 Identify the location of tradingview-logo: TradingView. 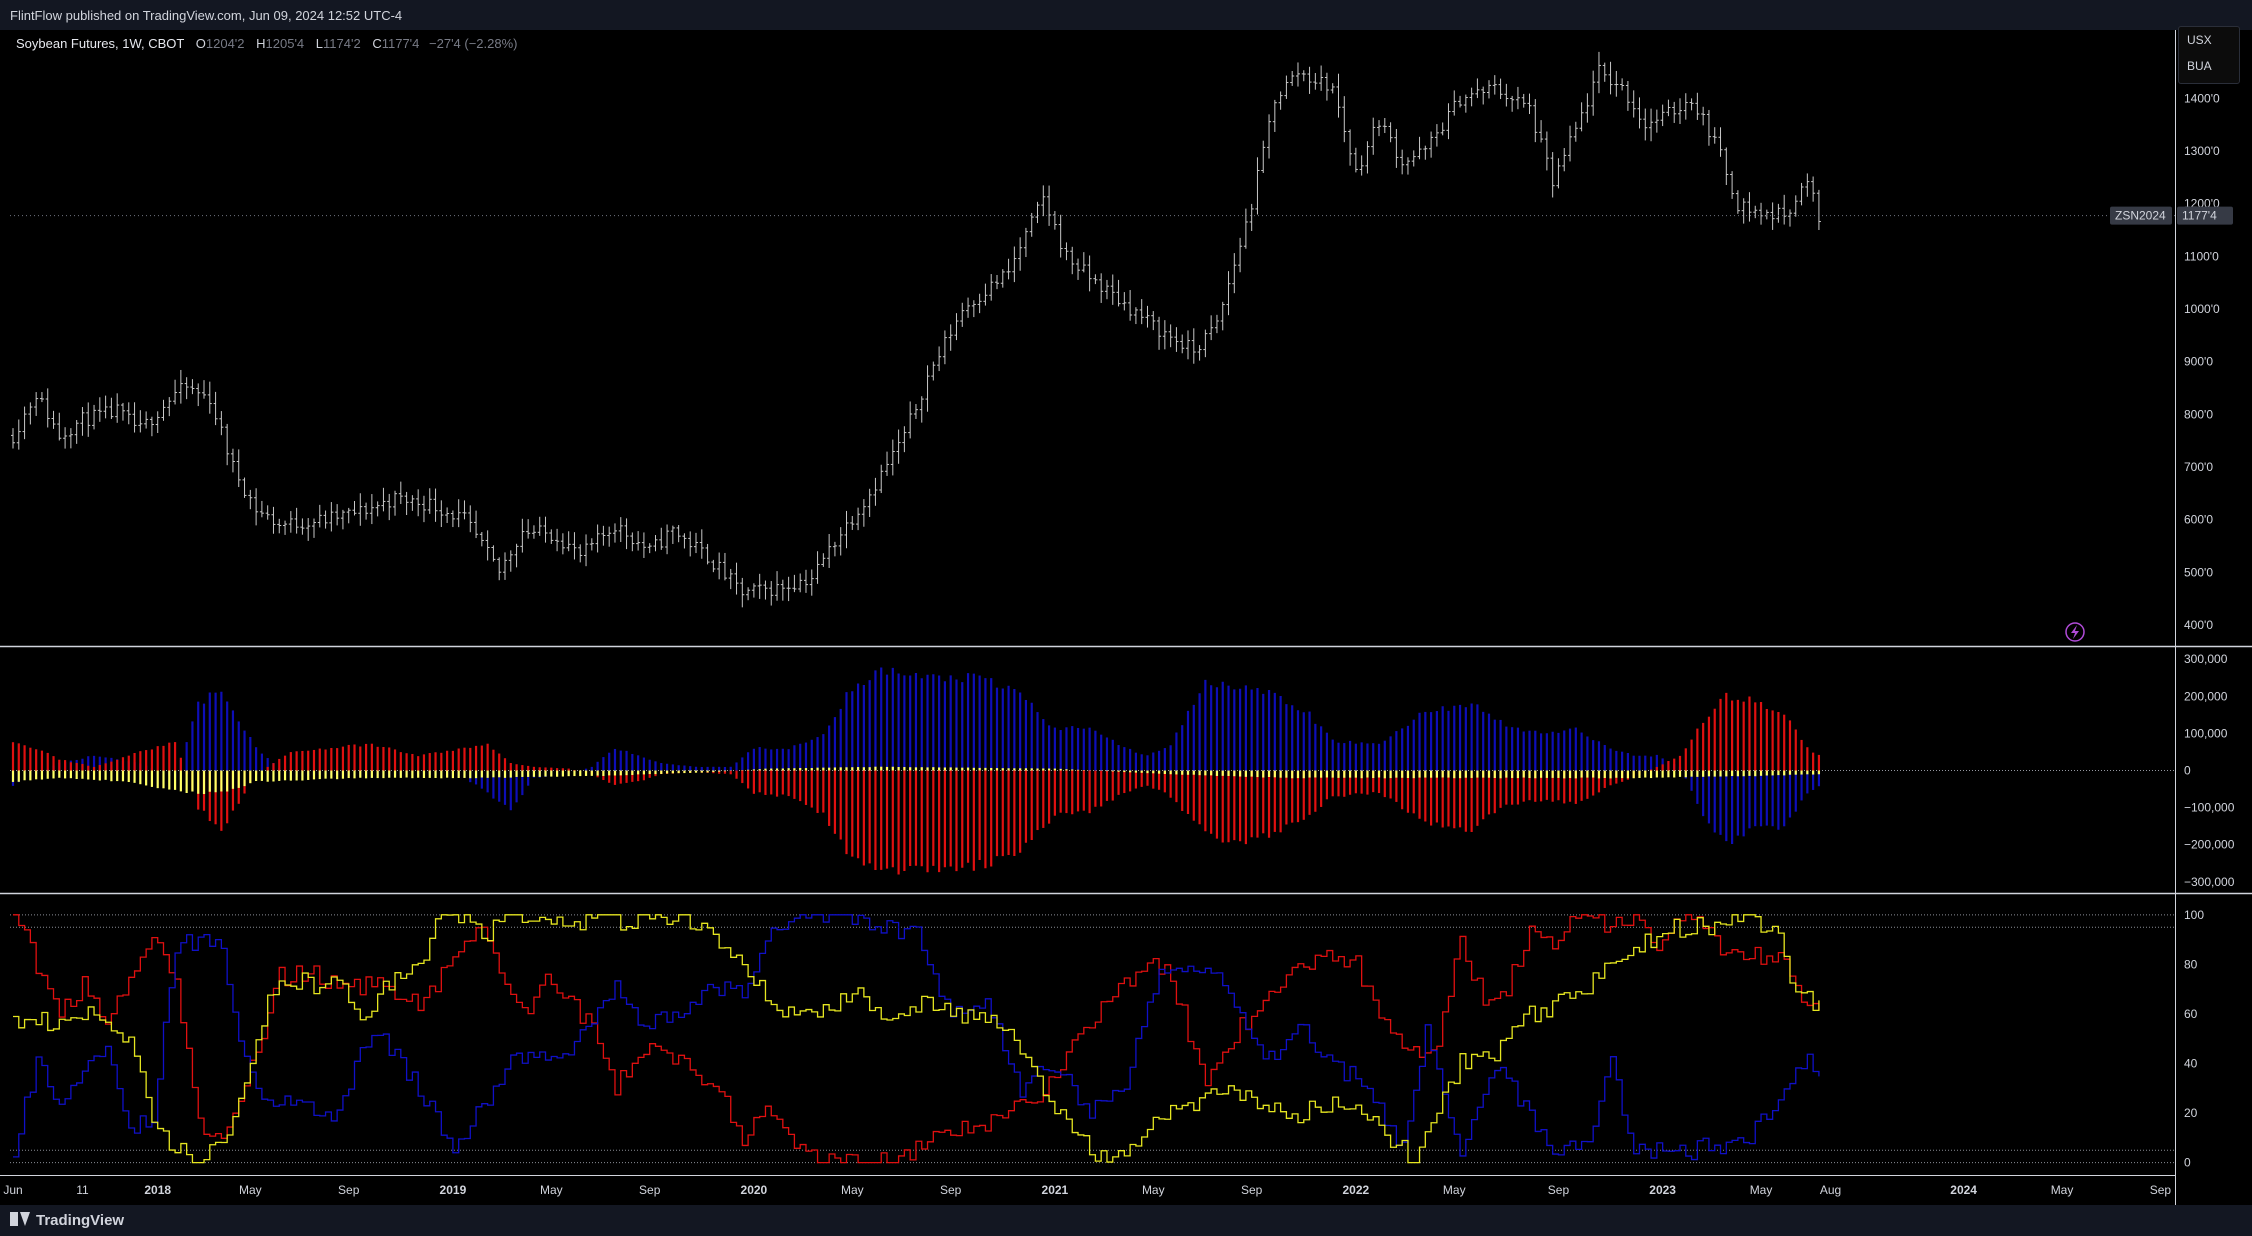
(67, 1220).